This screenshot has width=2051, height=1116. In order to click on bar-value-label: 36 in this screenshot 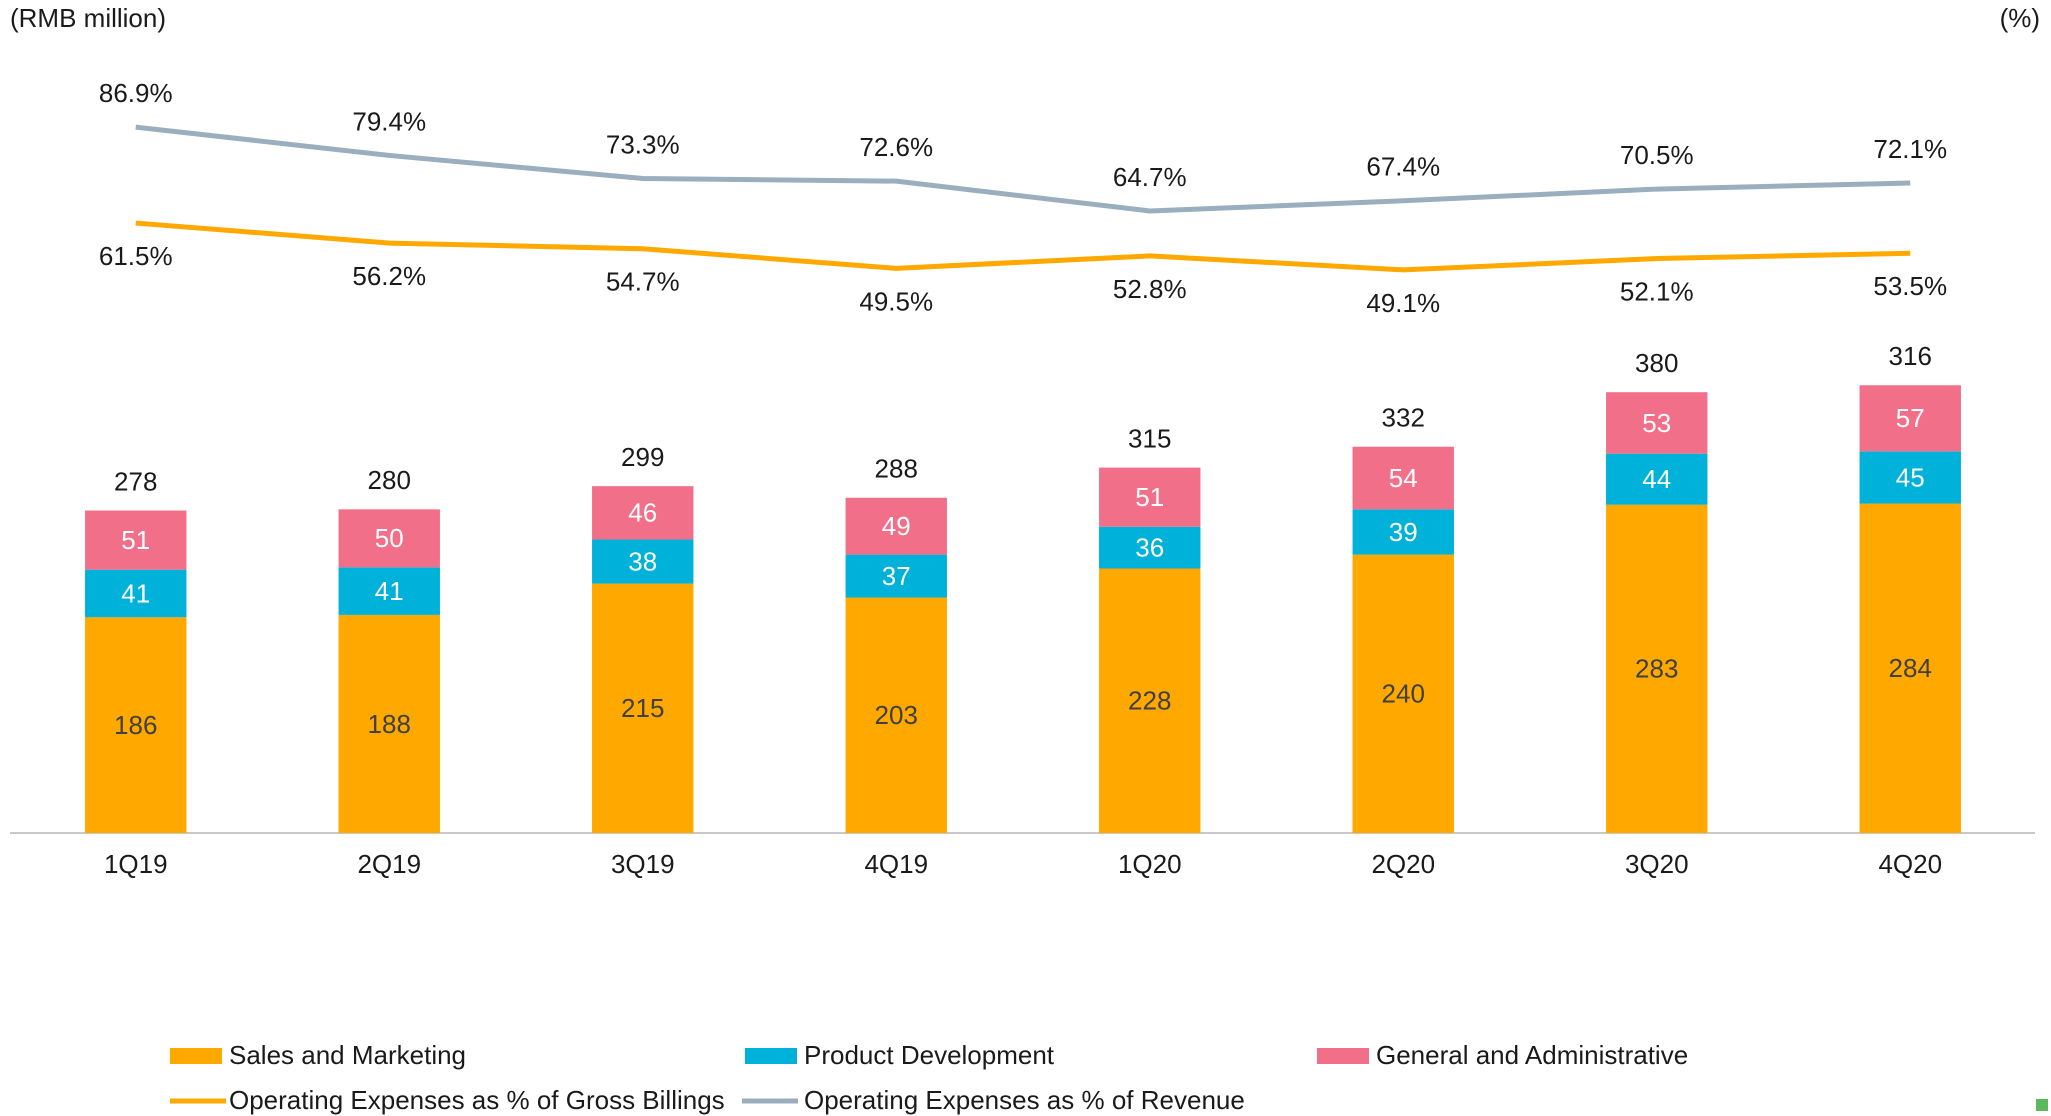, I will do `click(1149, 548)`.